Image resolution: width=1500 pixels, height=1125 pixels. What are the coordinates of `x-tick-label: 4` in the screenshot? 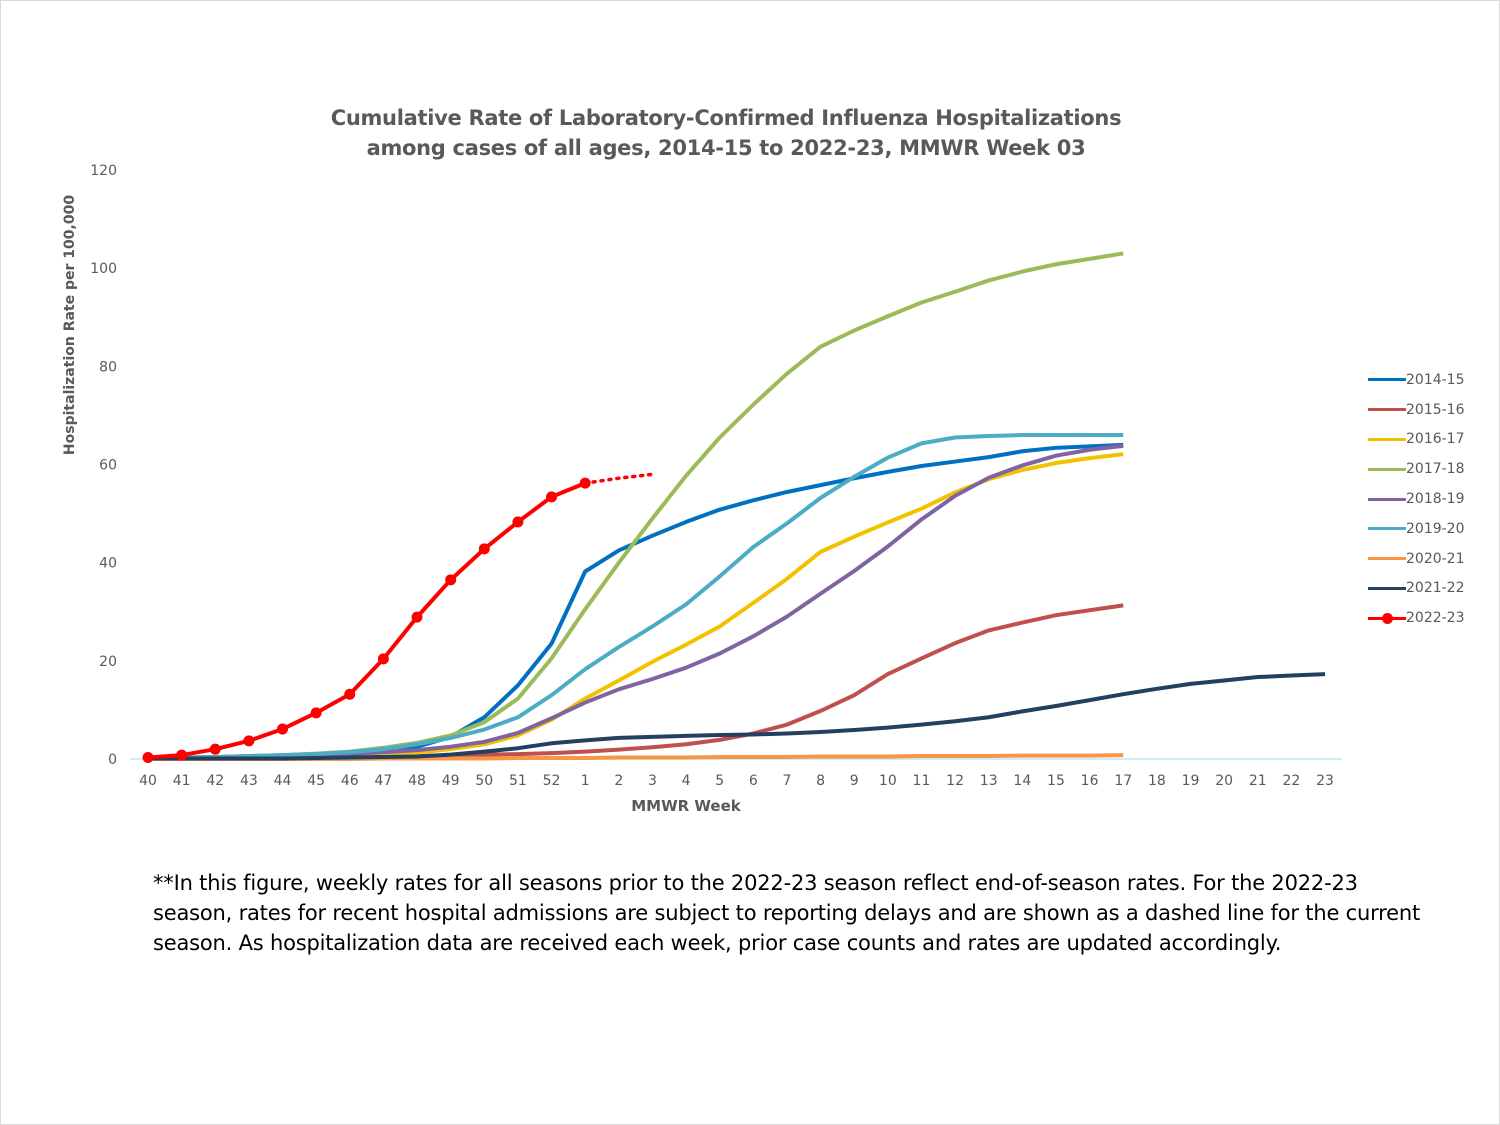 It's located at (686, 781).